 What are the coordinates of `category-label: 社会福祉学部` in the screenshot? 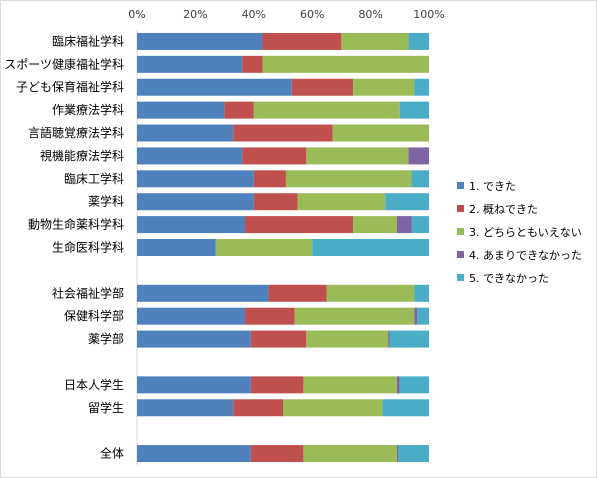 It's located at (88, 292).